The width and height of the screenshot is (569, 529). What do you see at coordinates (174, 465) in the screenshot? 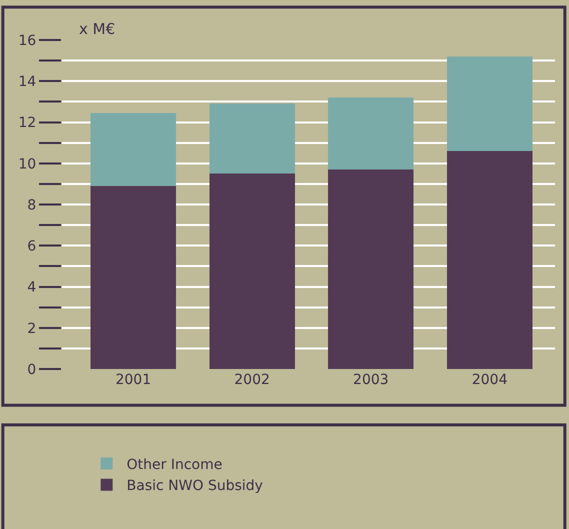
I see `legend-label: Other Income` at bounding box center [174, 465].